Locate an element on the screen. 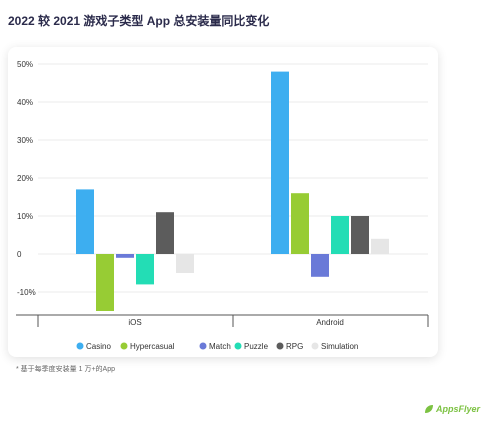 The image size is (494, 445). footnote: * 基于每季度安装量 1 万+的App is located at coordinates (65, 369).